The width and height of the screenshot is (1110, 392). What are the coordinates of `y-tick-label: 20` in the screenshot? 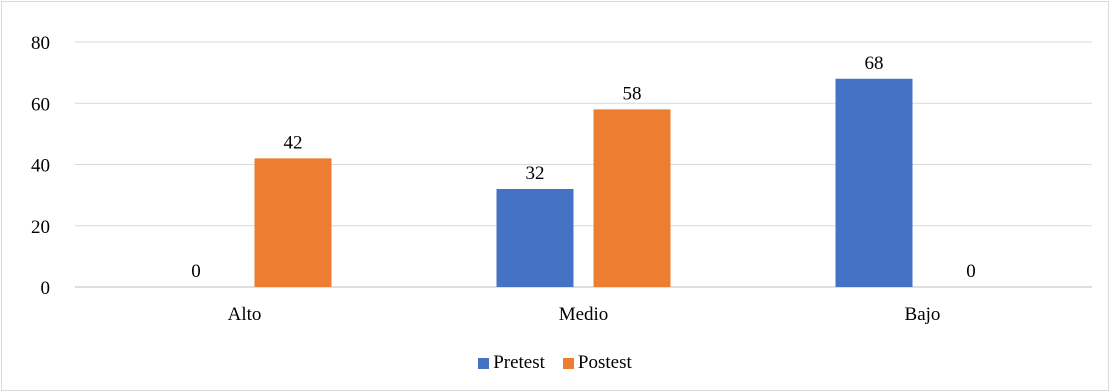 It's located at (40, 227).